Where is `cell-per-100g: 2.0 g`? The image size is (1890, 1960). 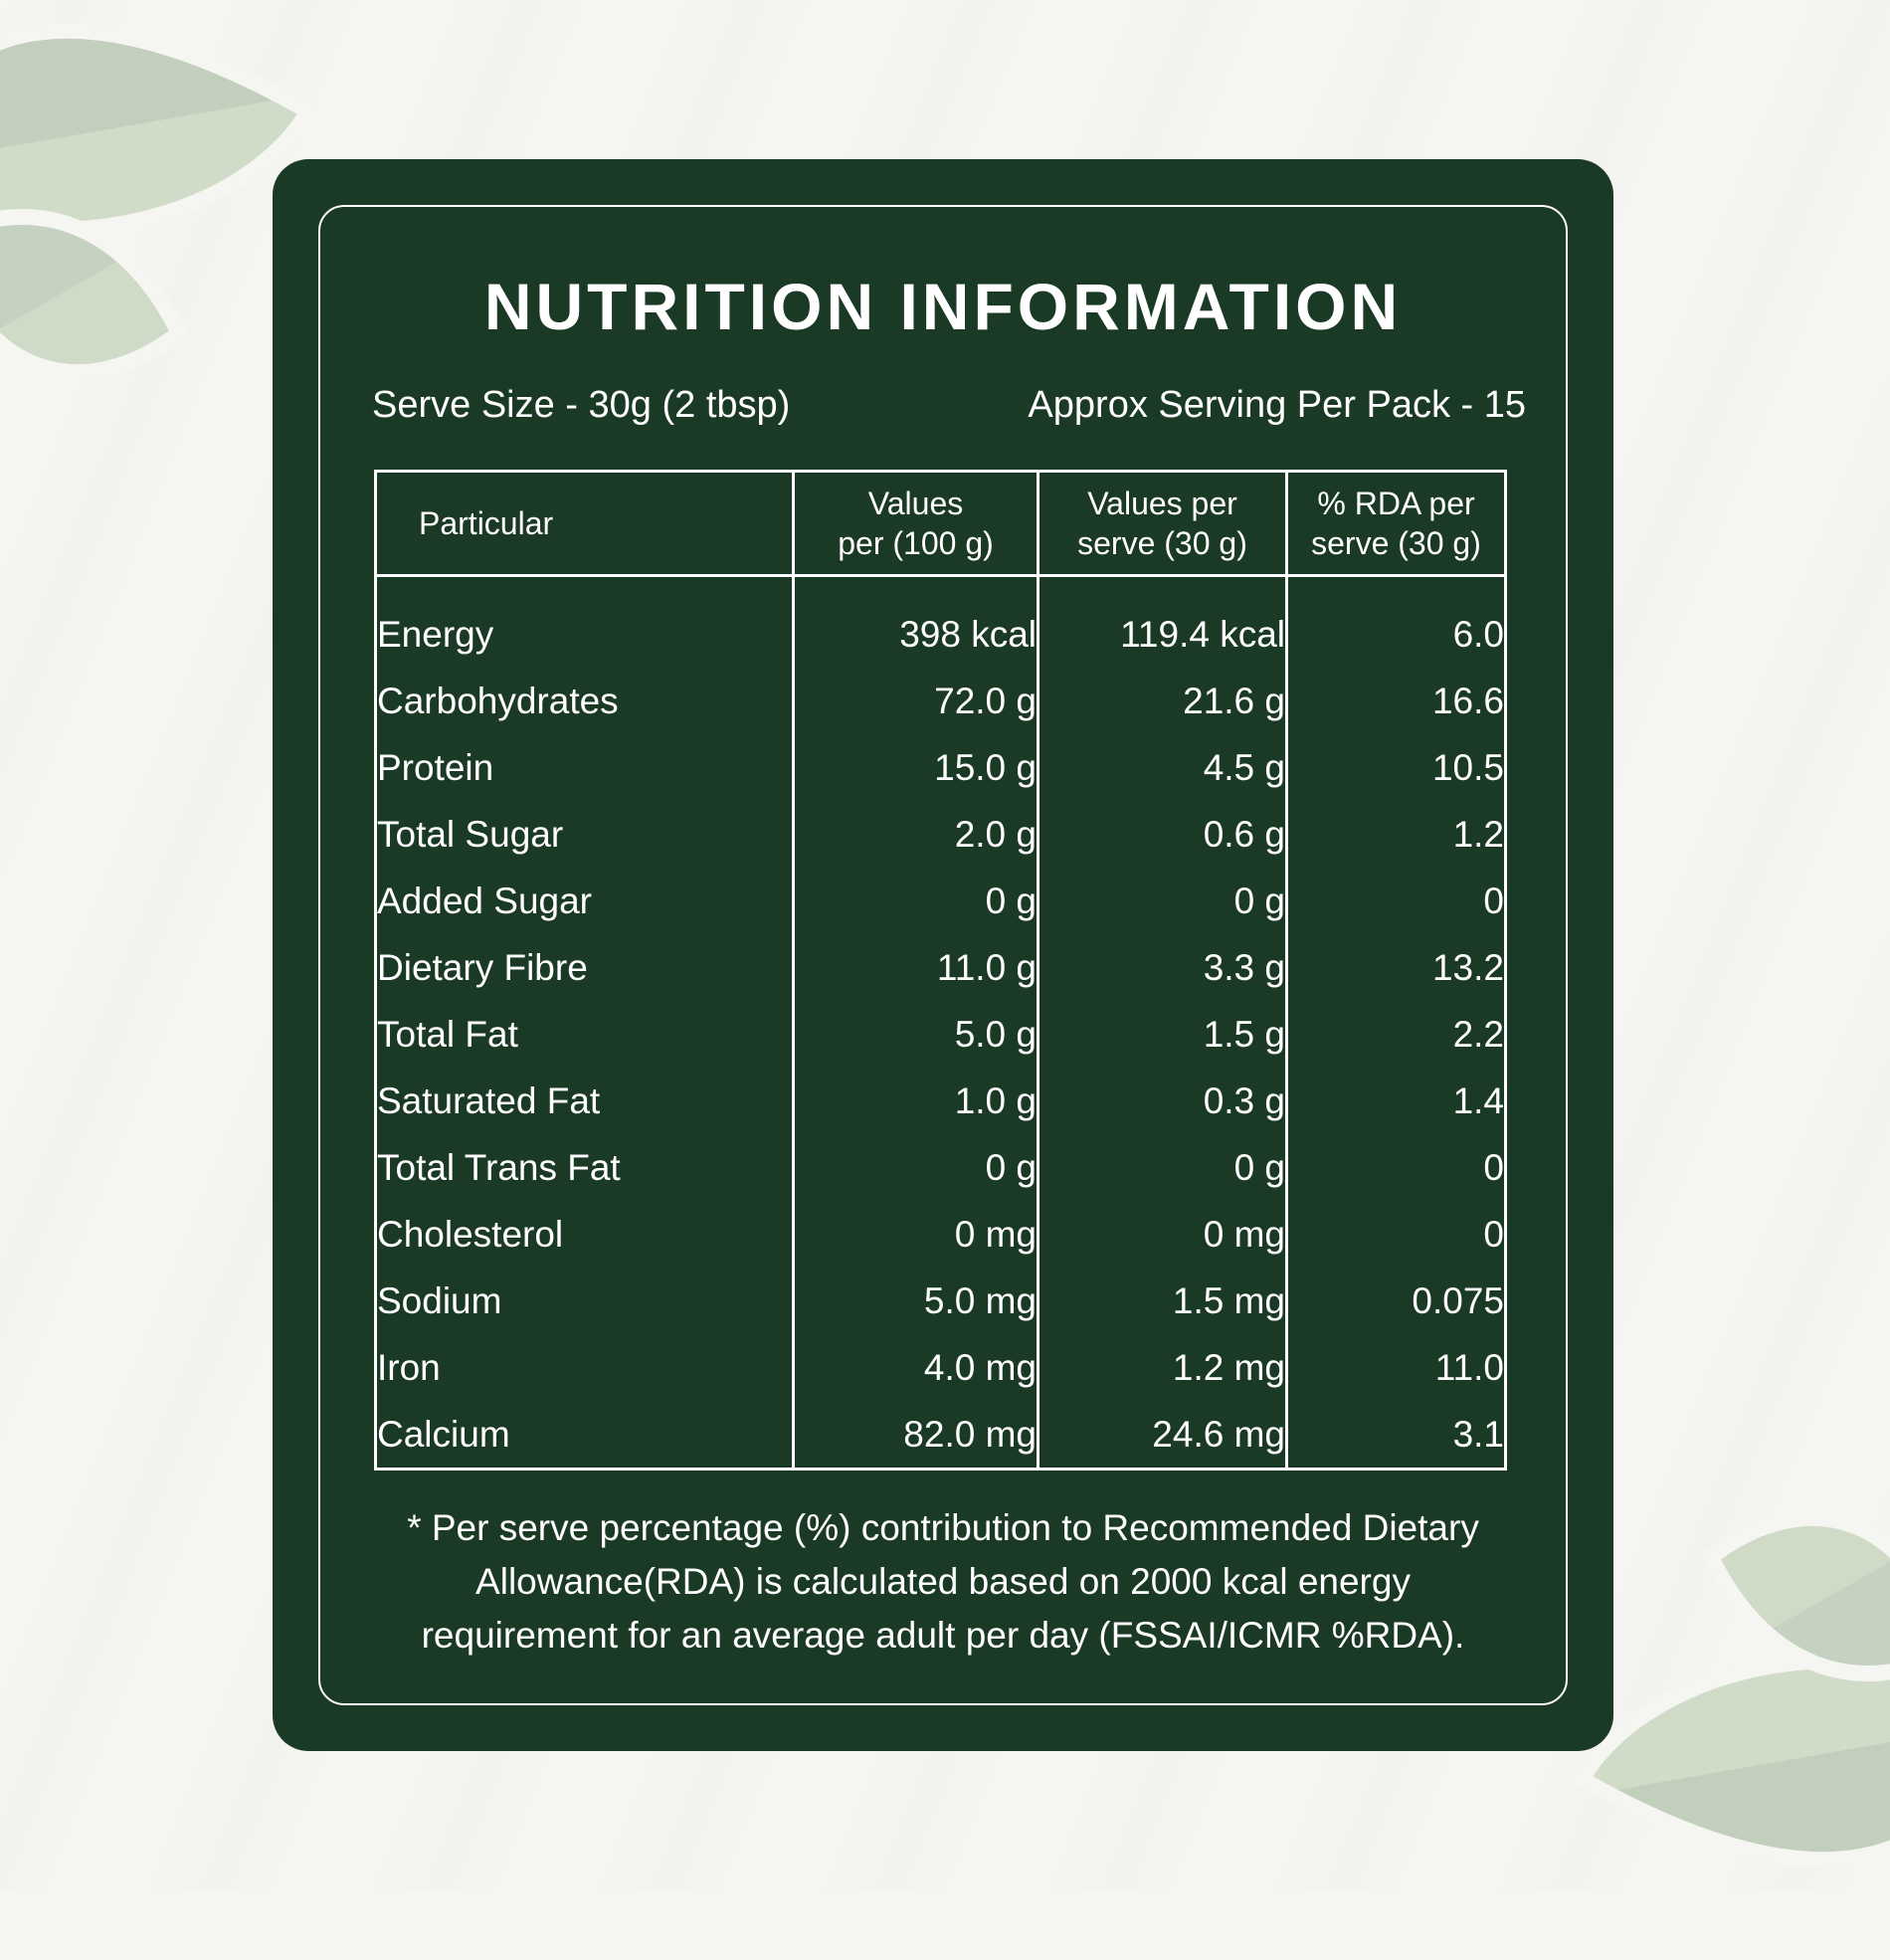 cell-per-100g: 2.0 g is located at coordinates (916, 834).